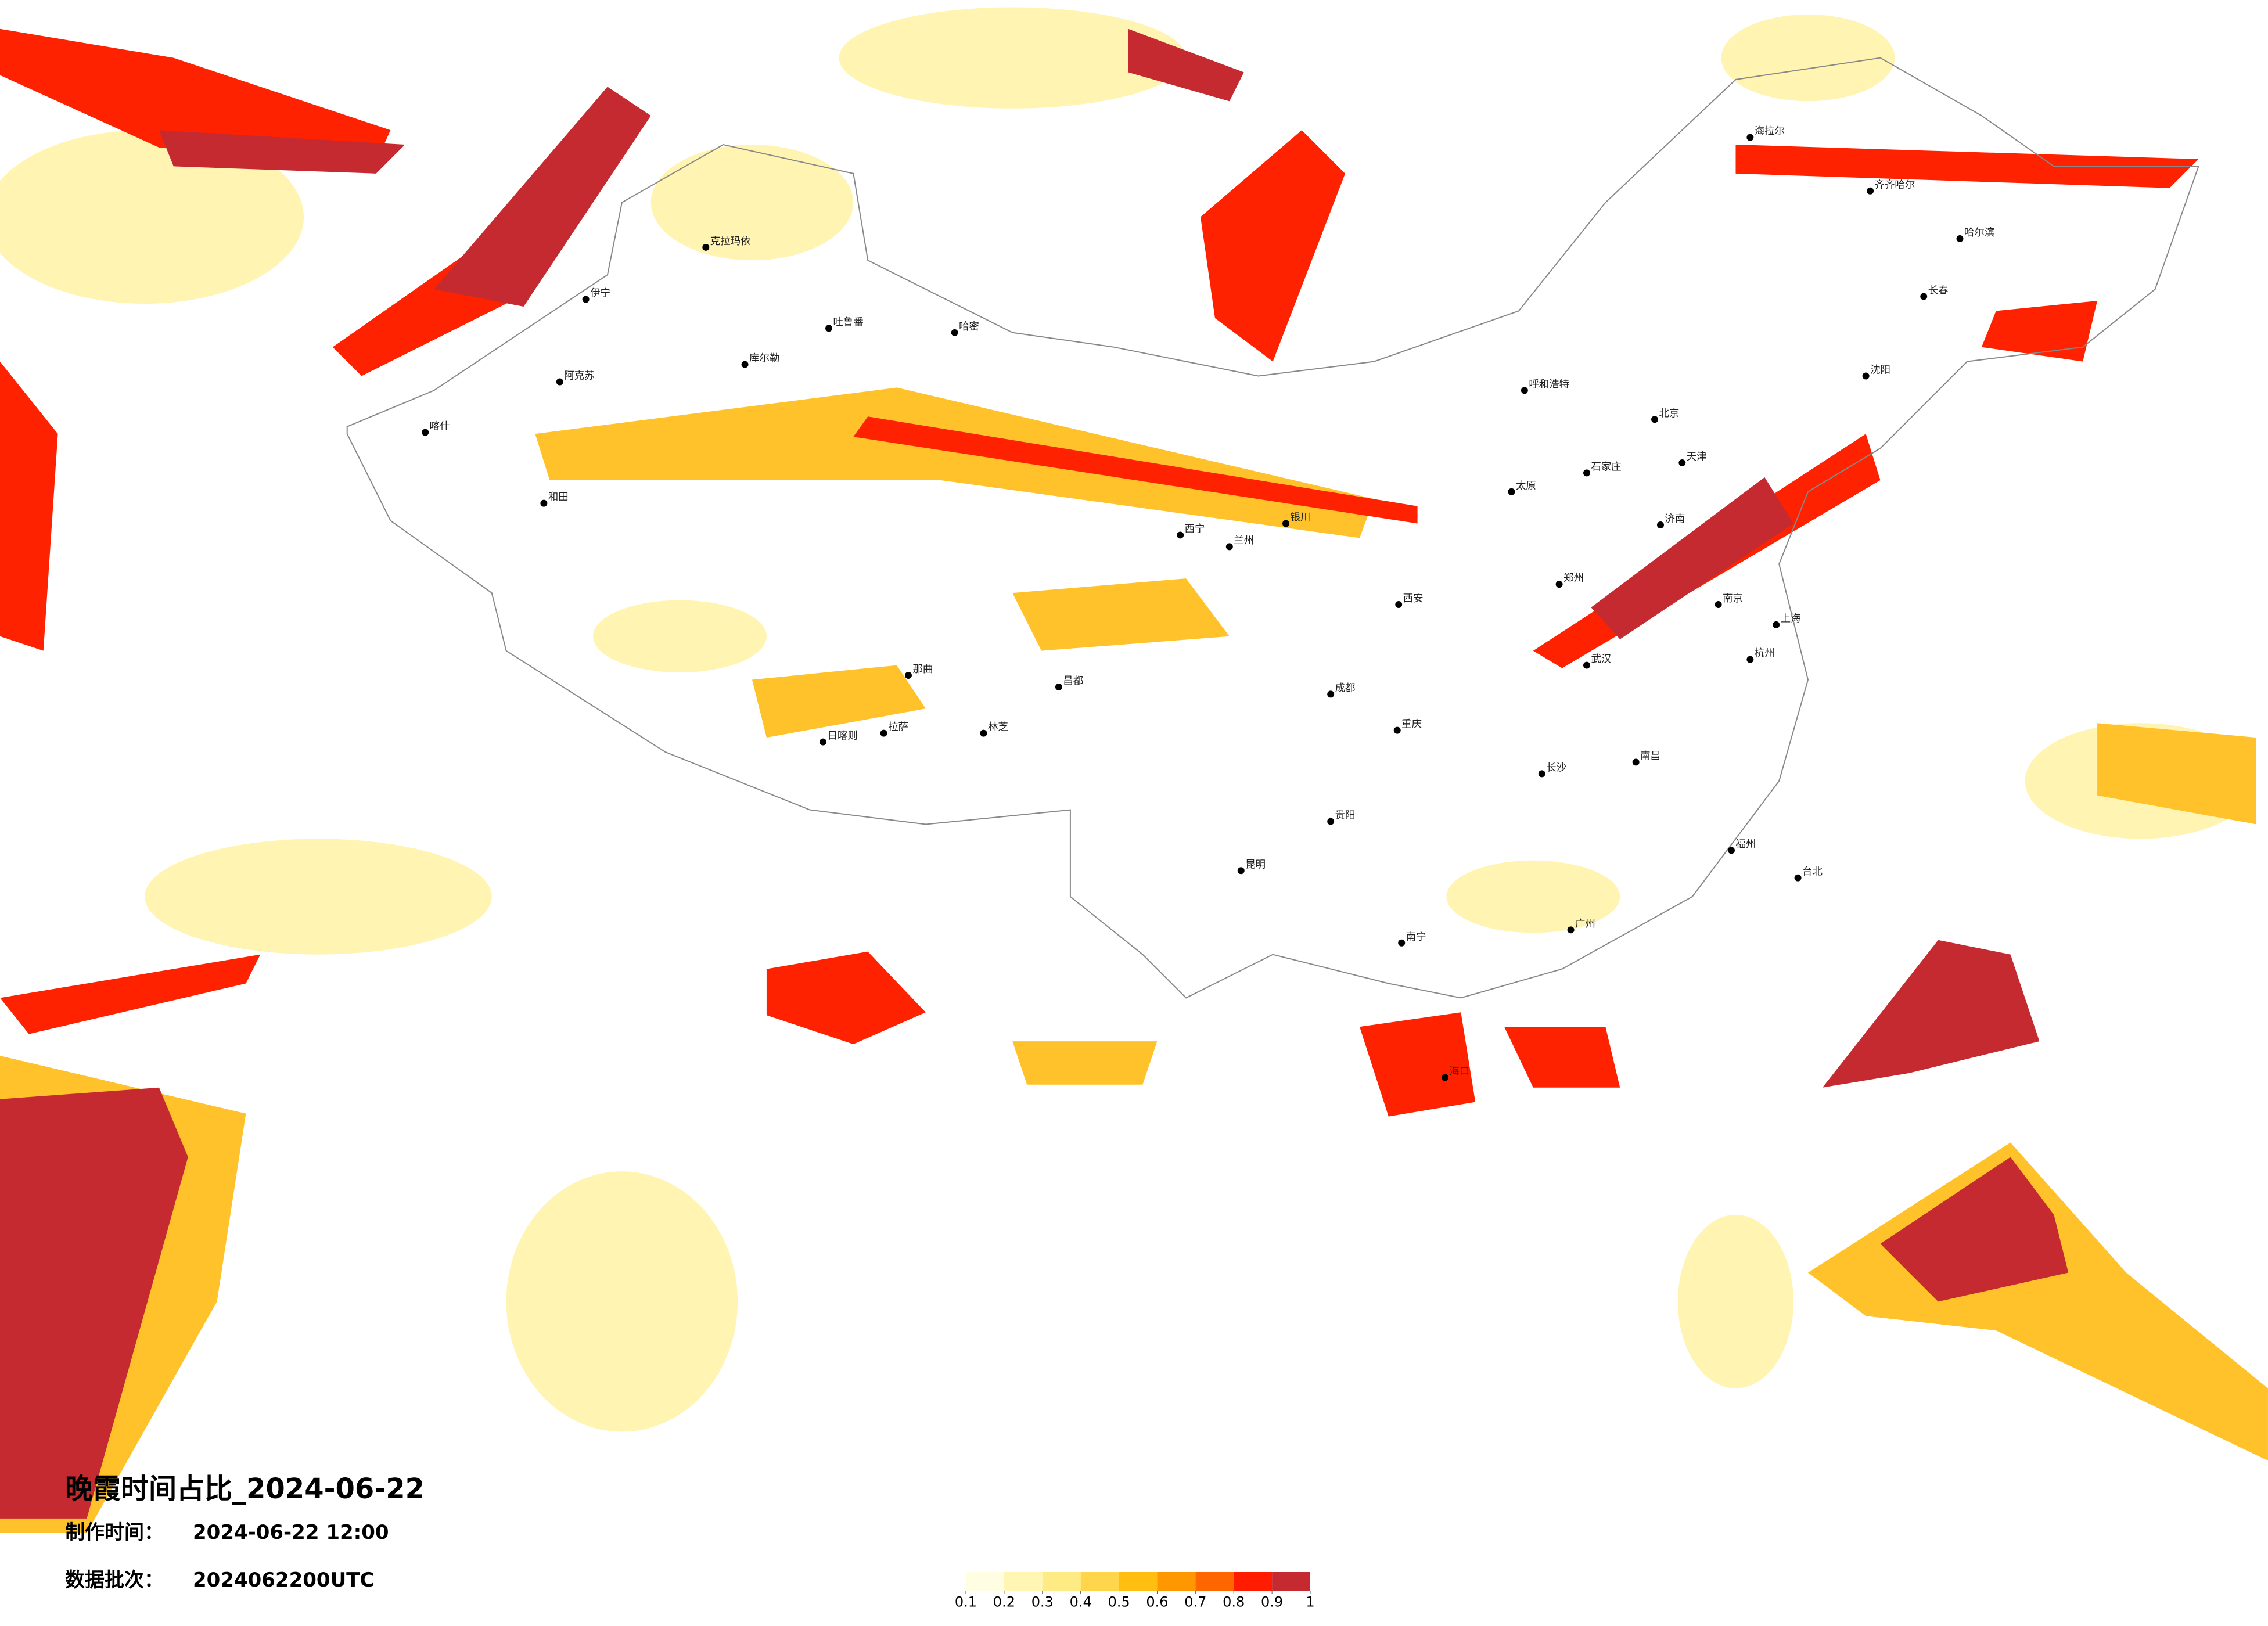  I want to click on city-label: 上海, so click(1791, 619).